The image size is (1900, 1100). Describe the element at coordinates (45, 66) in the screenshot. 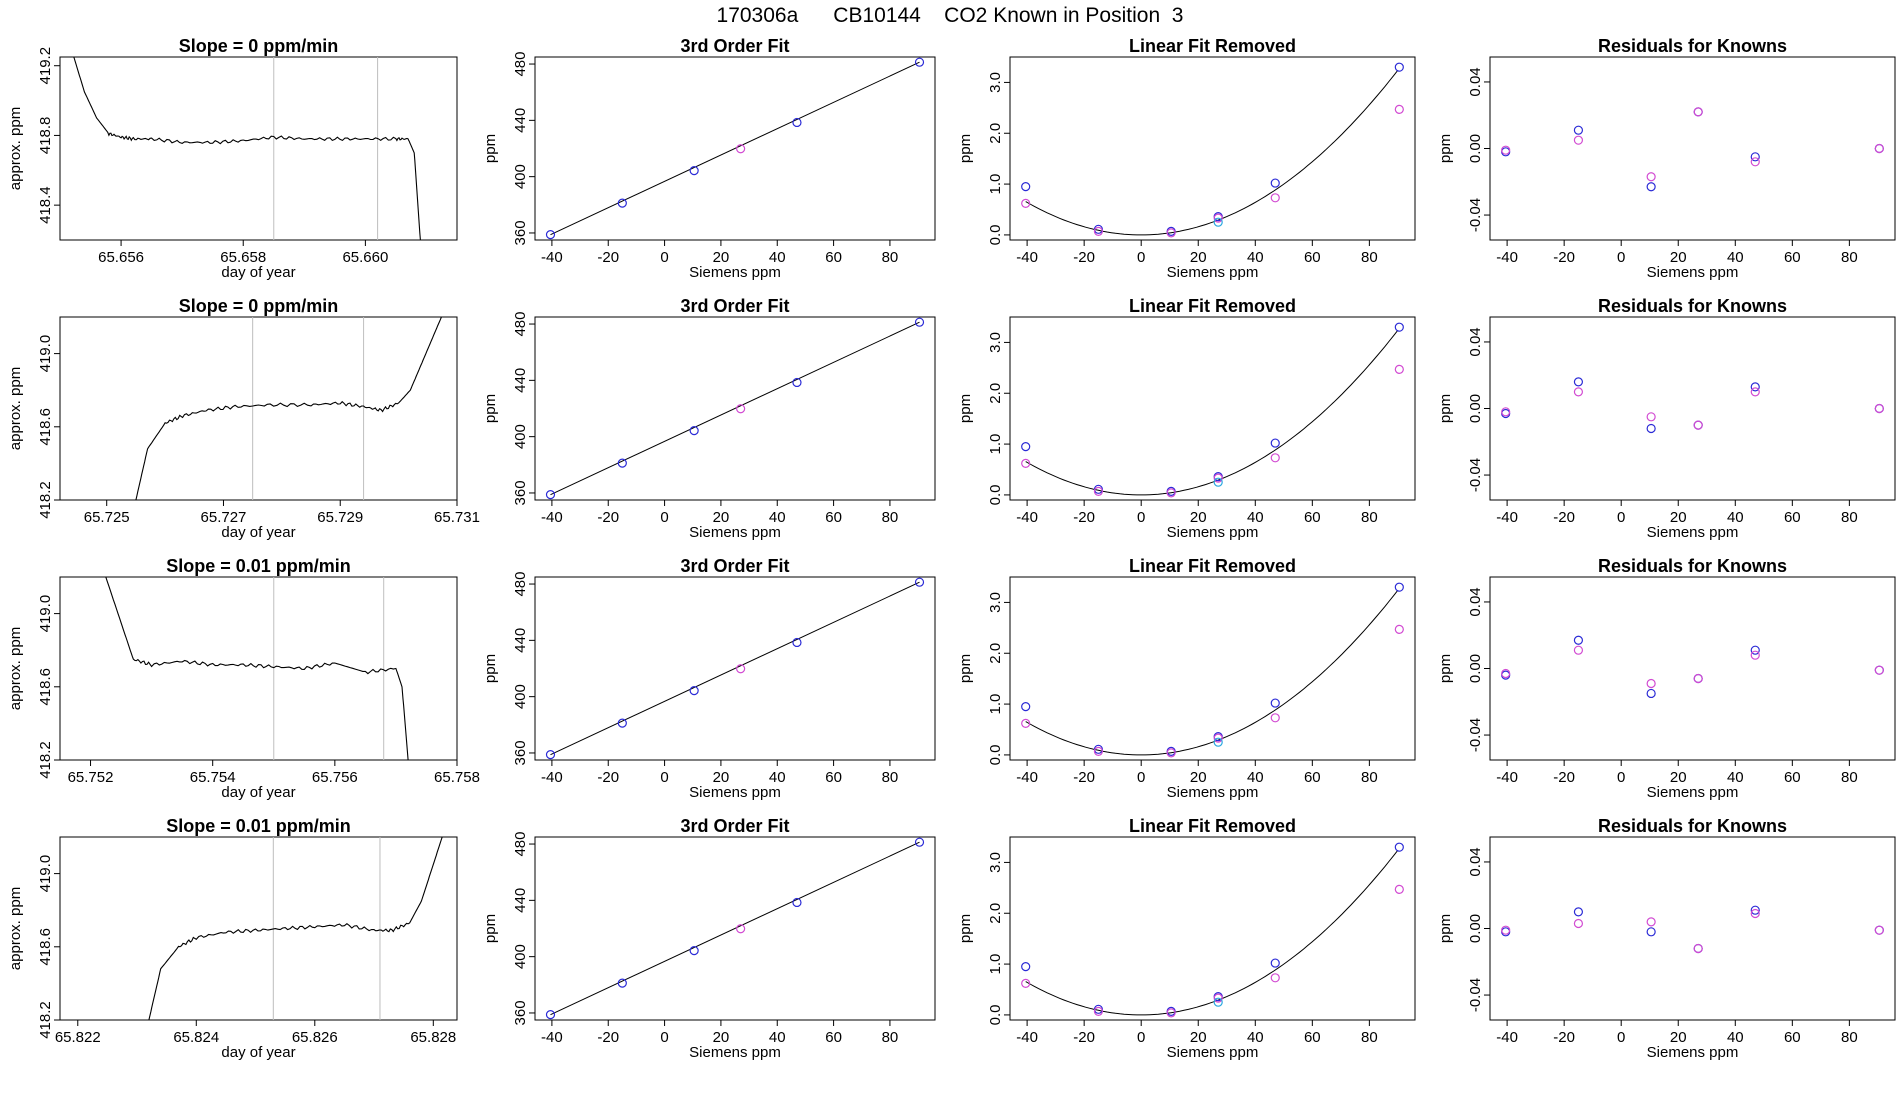

I see `y-tick-label: 419.2` at that location.